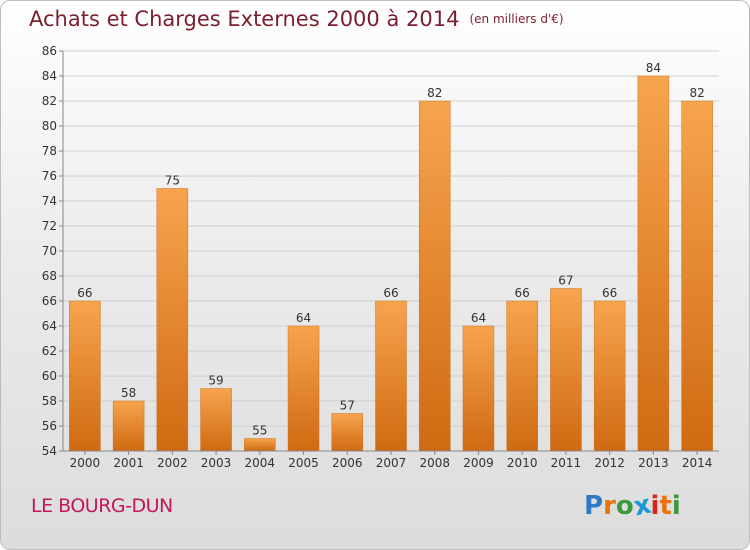 The image size is (750, 550). Describe the element at coordinates (49, 201) in the screenshot. I see `y-tick-label: 74` at that location.